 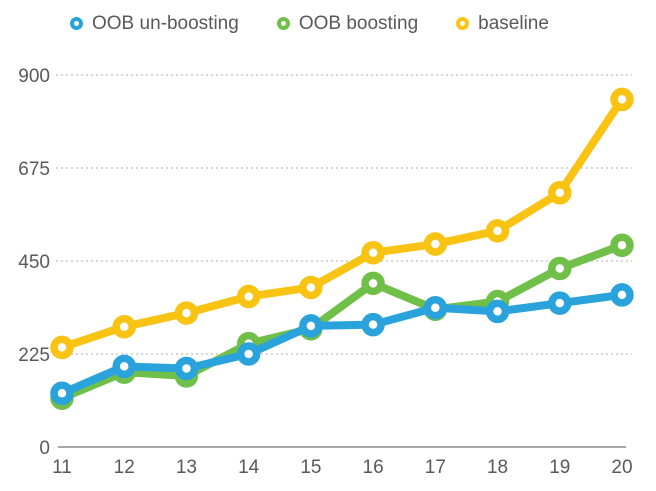 What do you see at coordinates (124, 467) in the screenshot?
I see `x-tick-label: 12` at bounding box center [124, 467].